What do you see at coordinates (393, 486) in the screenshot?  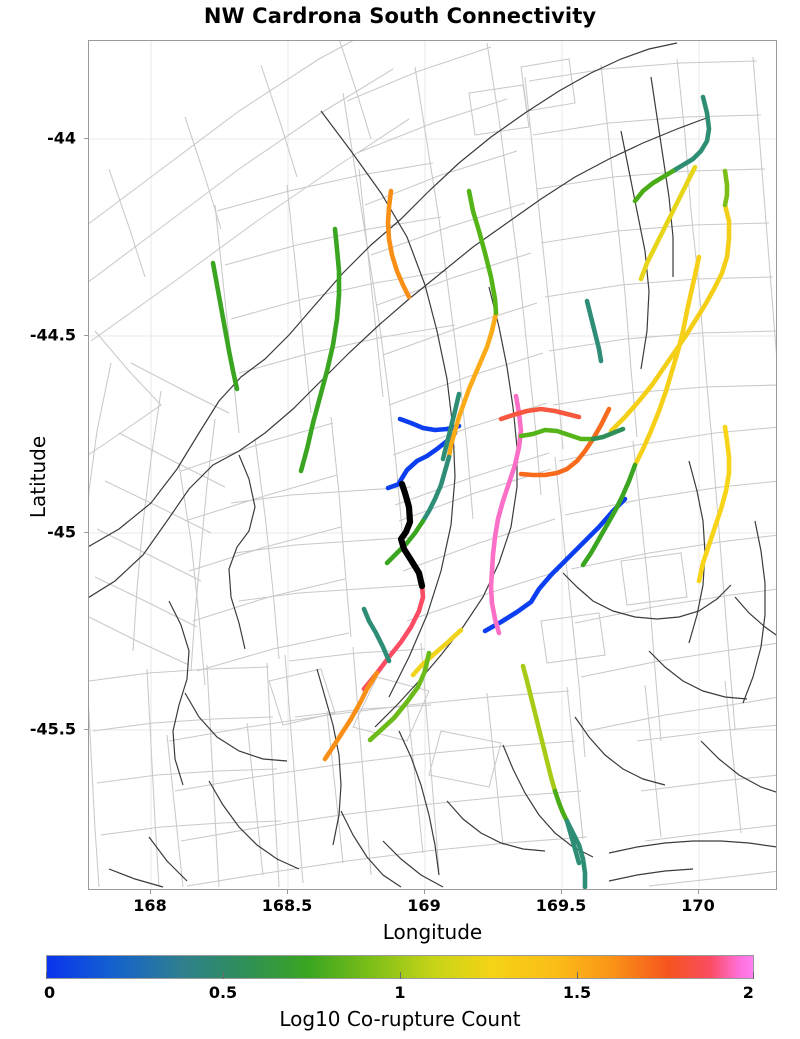 I see `trace-blue-tiny` at bounding box center [393, 486].